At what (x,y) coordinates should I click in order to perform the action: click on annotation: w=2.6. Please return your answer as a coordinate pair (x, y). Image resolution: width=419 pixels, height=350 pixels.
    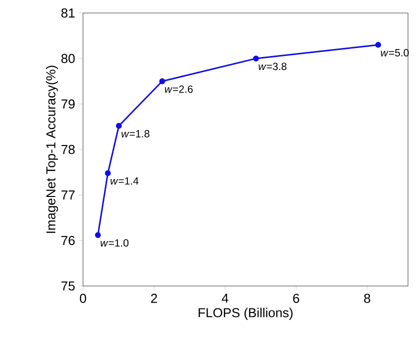
    Looking at the image, I should click on (178, 89).